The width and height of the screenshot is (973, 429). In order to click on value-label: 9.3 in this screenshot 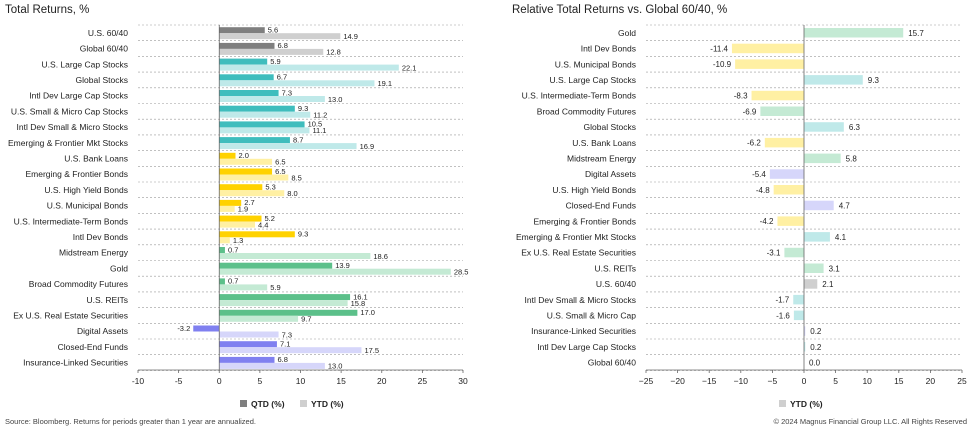, I will do `click(874, 80)`.